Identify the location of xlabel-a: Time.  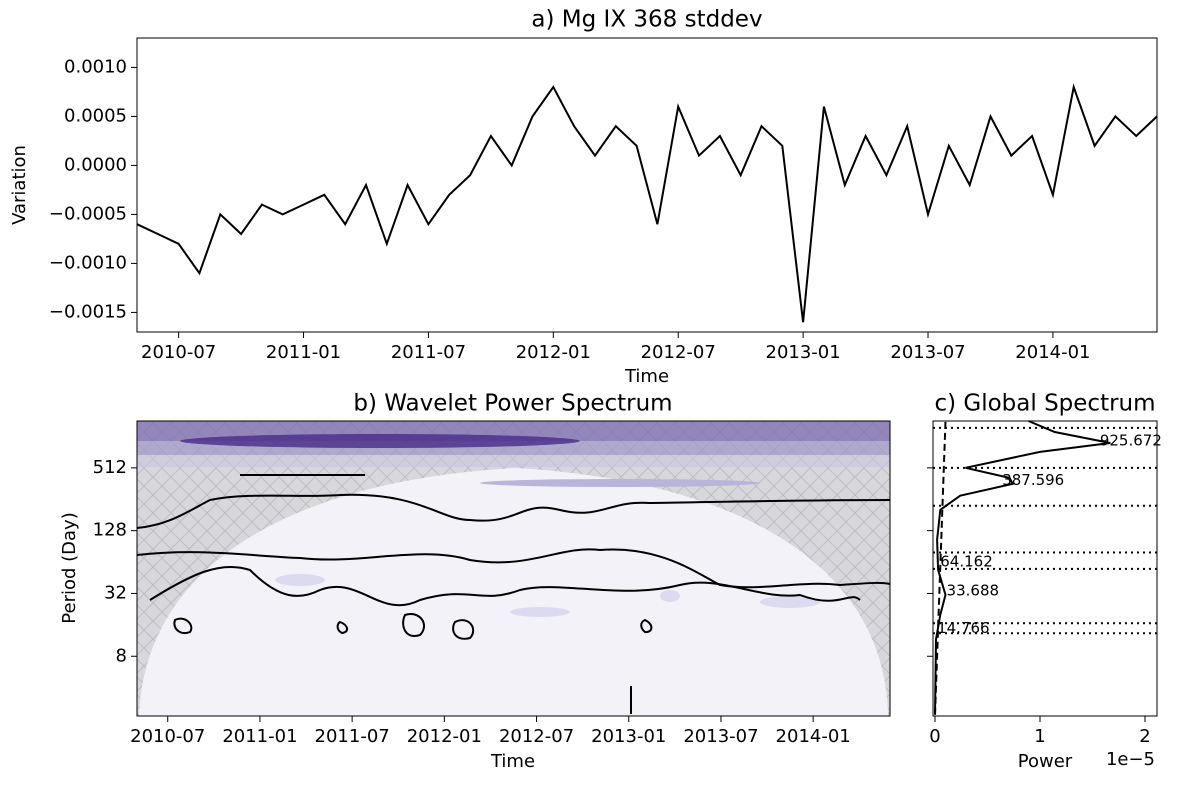
(646, 376).